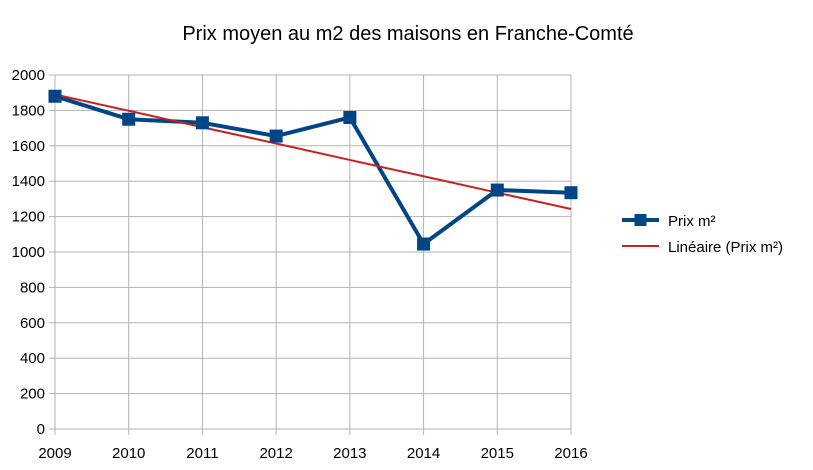 Image resolution: width=813 pixels, height=470 pixels. Describe the element at coordinates (497, 453) in the screenshot. I see `x-tick-label: 2015` at that location.